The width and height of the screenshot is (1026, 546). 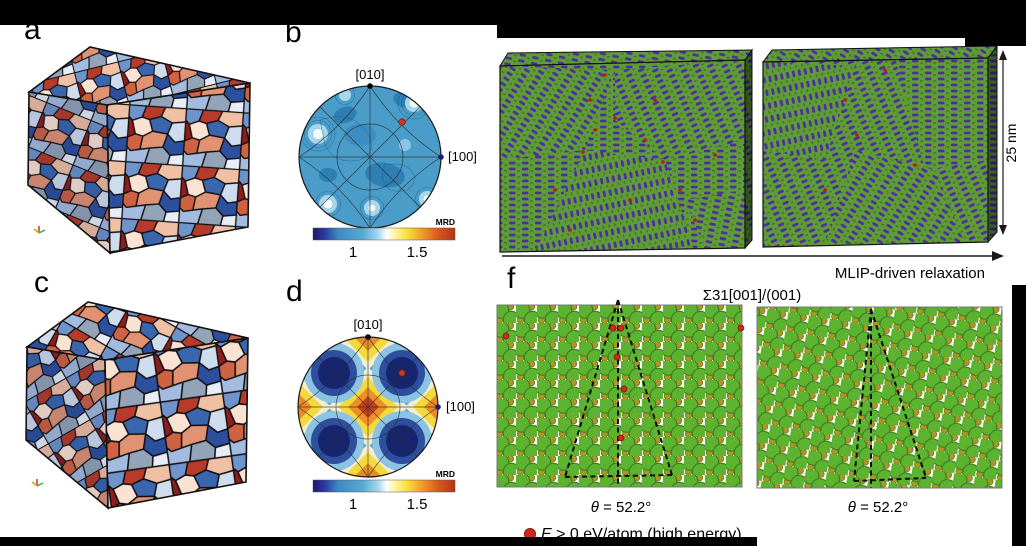 I want to click on panel-label-f: f, so click(x=511, y=278).